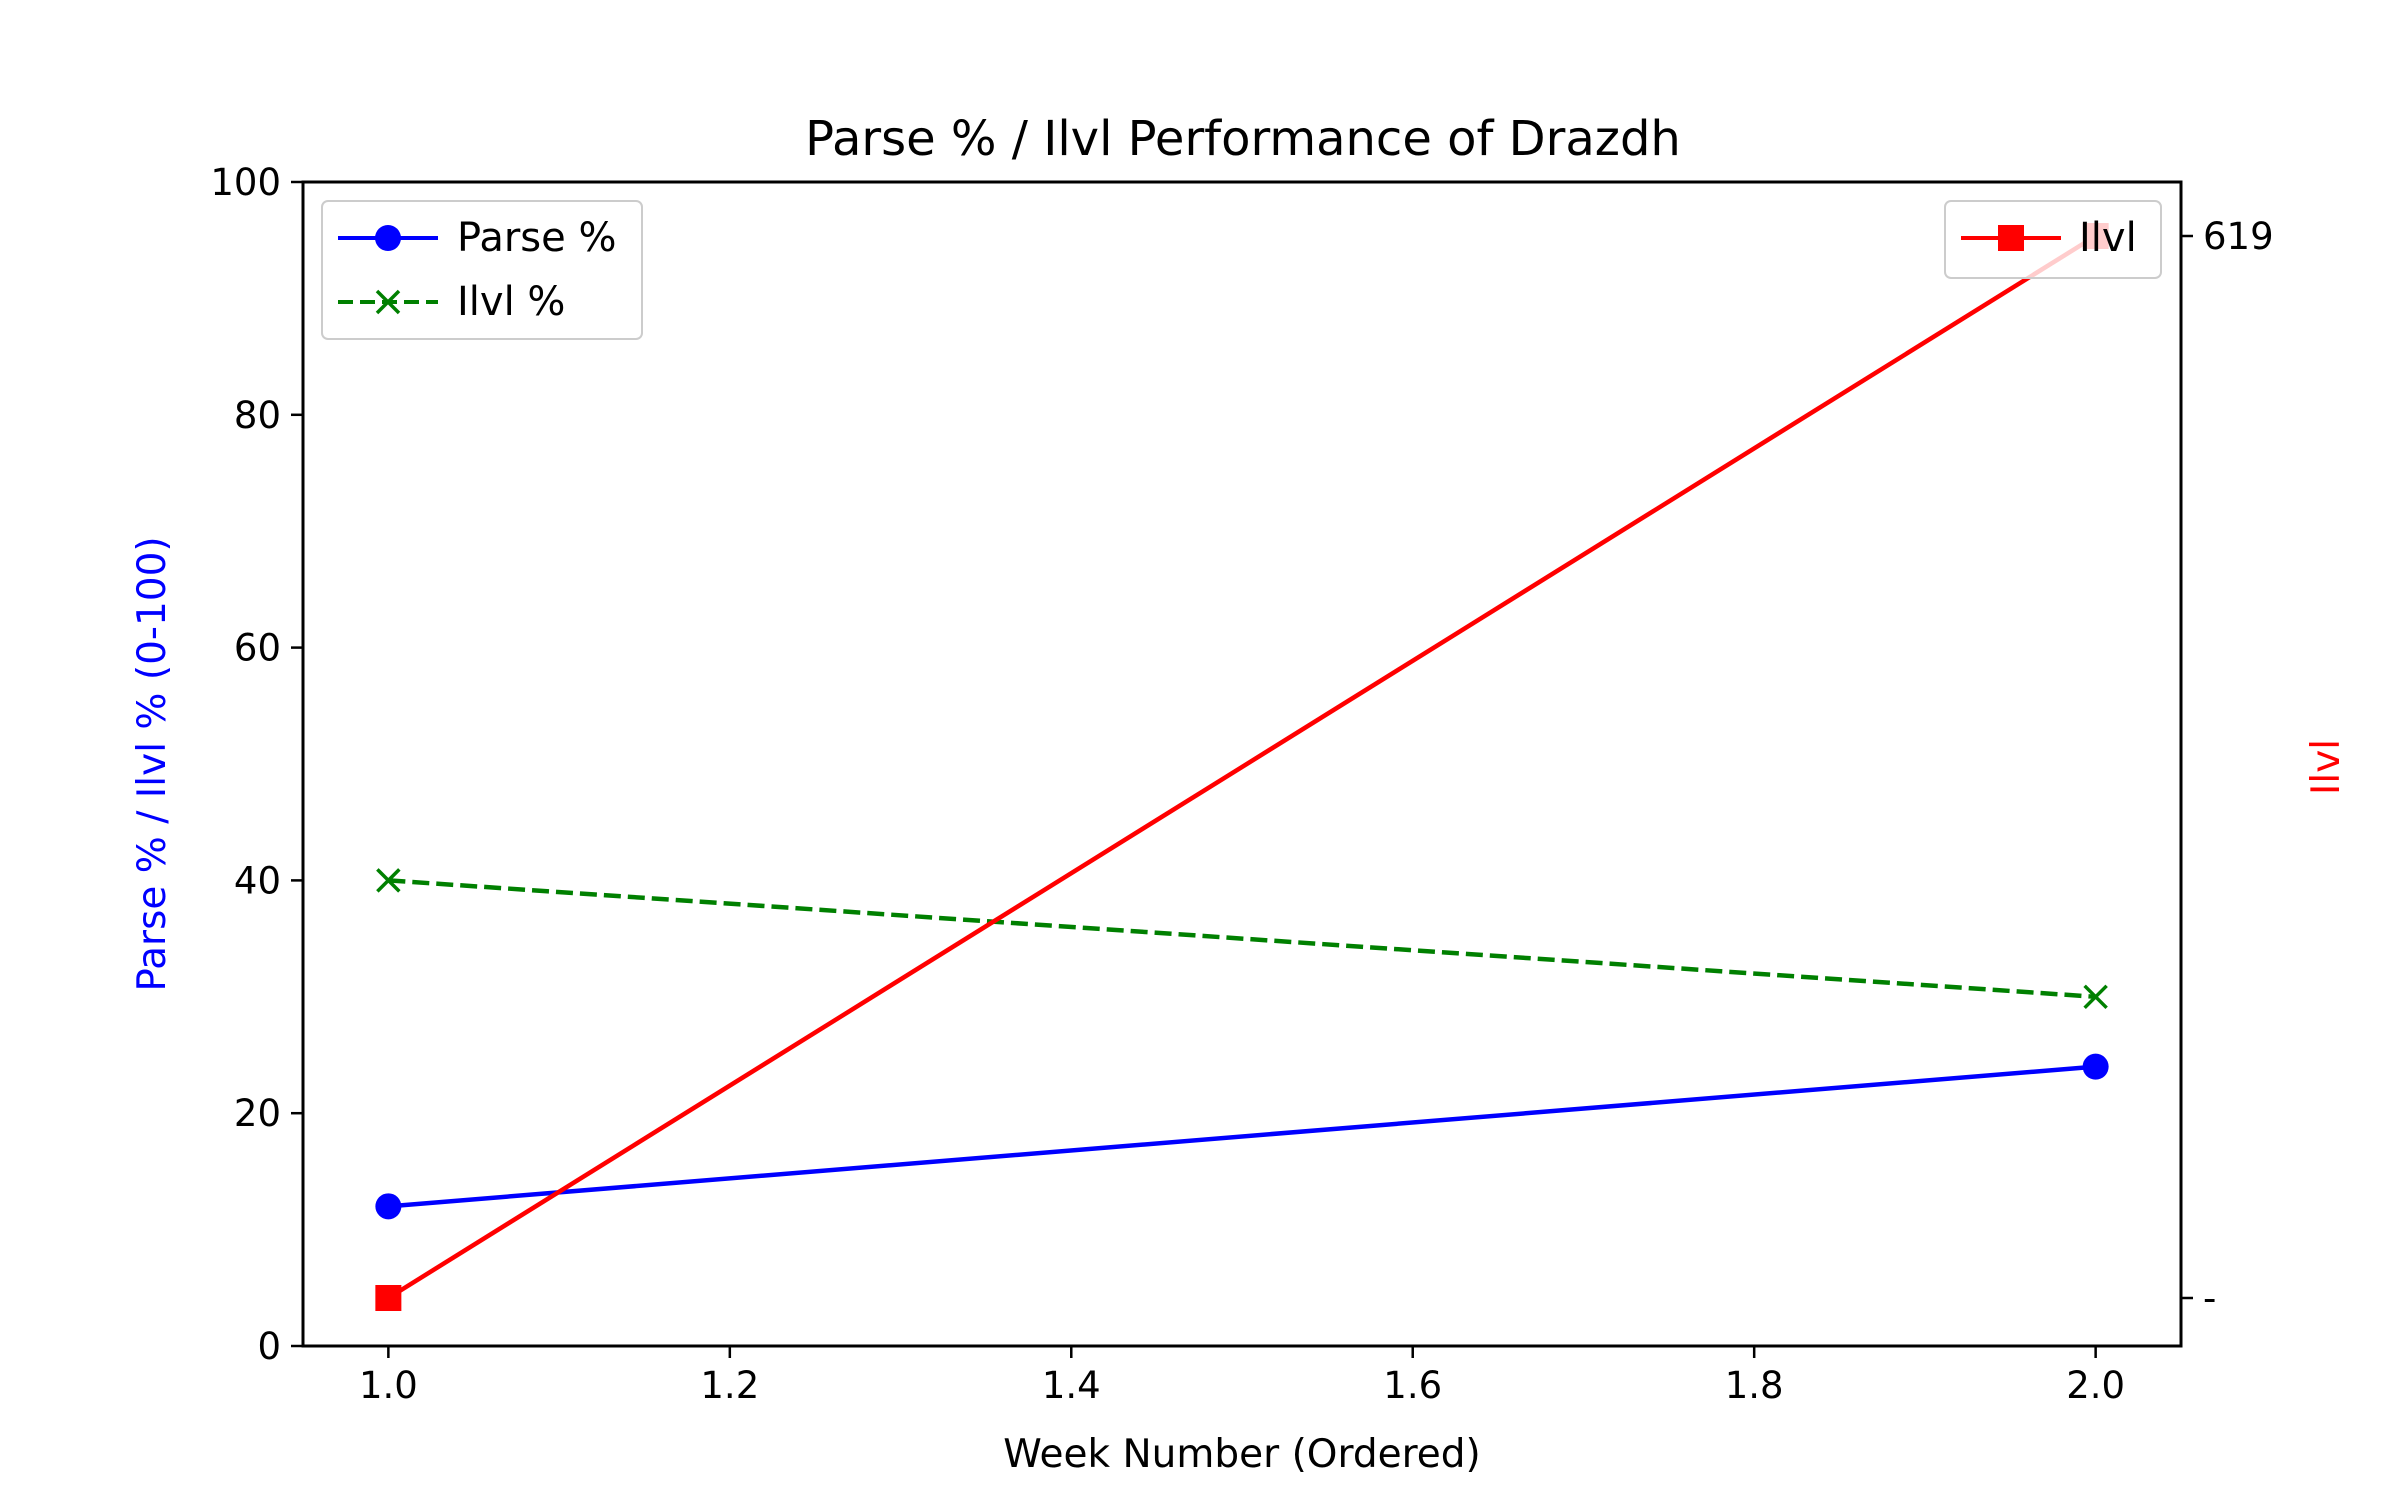 The image size is (2400, 1500). What do you see at coordinates (1242, 1136) in the screenshot?
I see `series-line-parse` at bounding box center [1242, 1136].